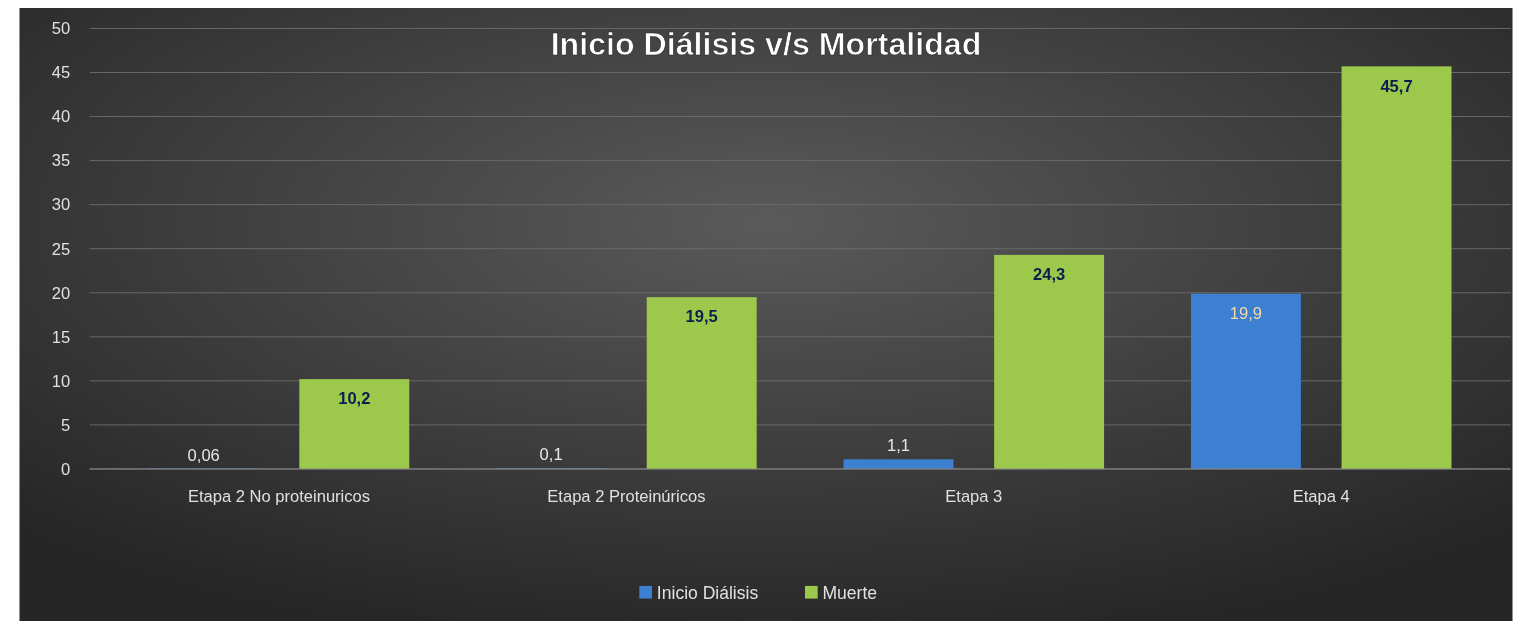 The image size is (1532, 629). Describe the element at coordinates (1396, 86) in the screenshot. I see `data-label: 45,7` at that location.